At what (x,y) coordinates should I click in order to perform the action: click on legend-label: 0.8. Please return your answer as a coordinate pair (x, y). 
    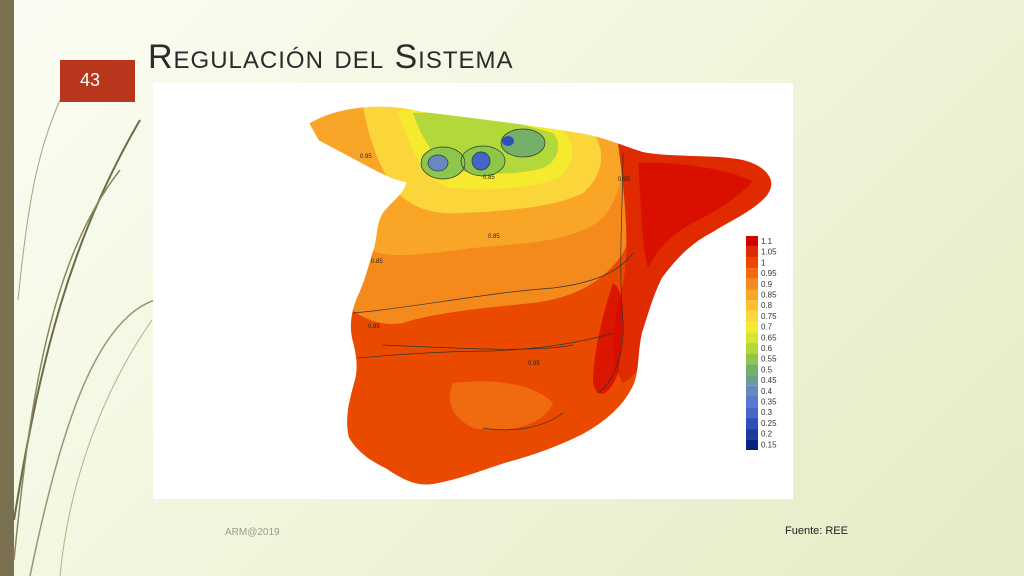
    Looking at the image, I should click on (767, 305).